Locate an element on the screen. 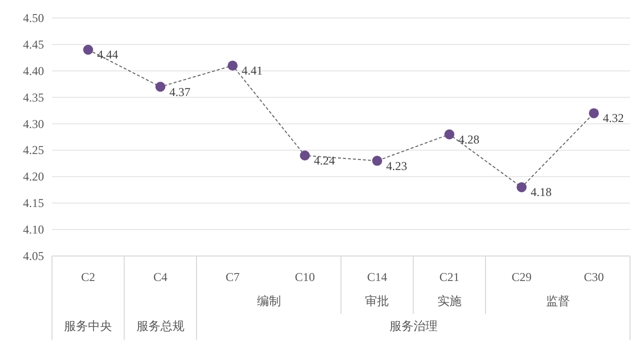 The height and width of the screenshot is (344, 640). text: 编制 is located at coordinates (268, 301).